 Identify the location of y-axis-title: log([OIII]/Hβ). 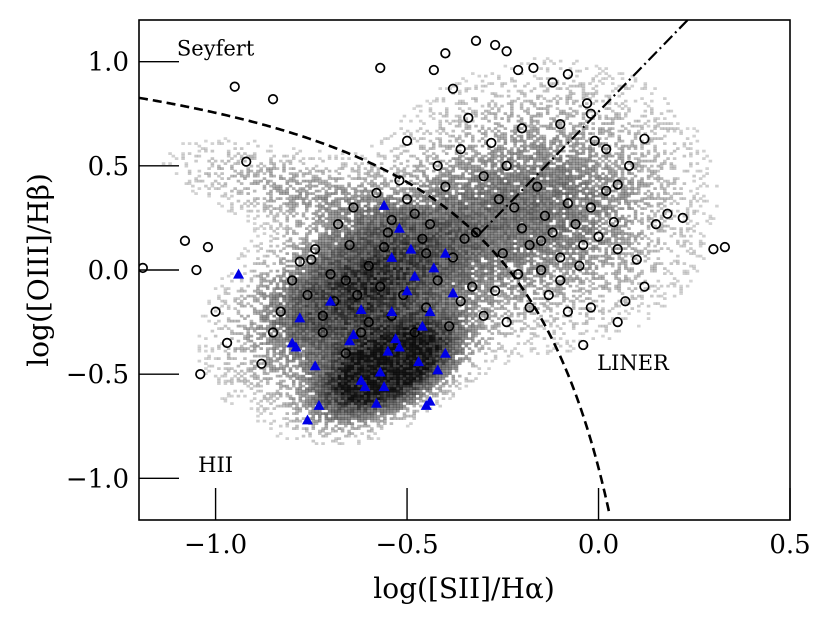
(38, 270).